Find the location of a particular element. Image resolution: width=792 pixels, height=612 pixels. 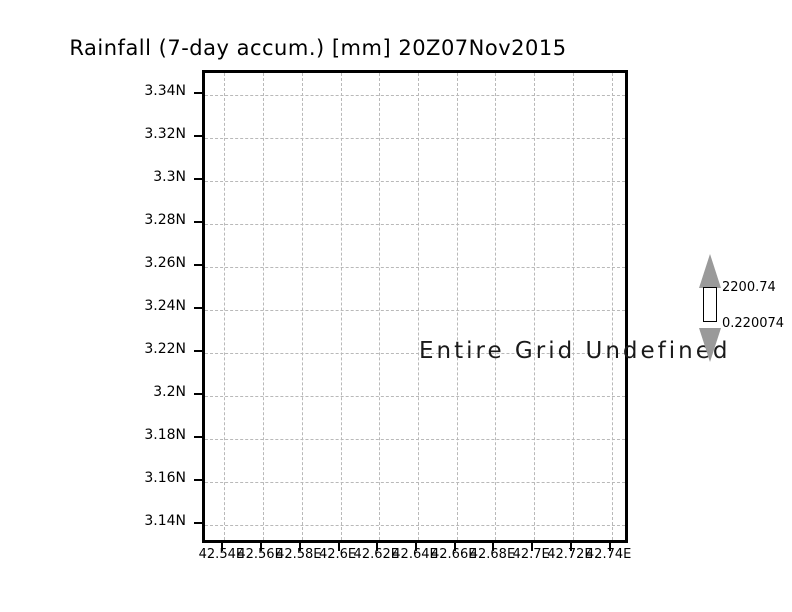

x-axis-tick-label: 42.7E is located at coordinates (531, 554).